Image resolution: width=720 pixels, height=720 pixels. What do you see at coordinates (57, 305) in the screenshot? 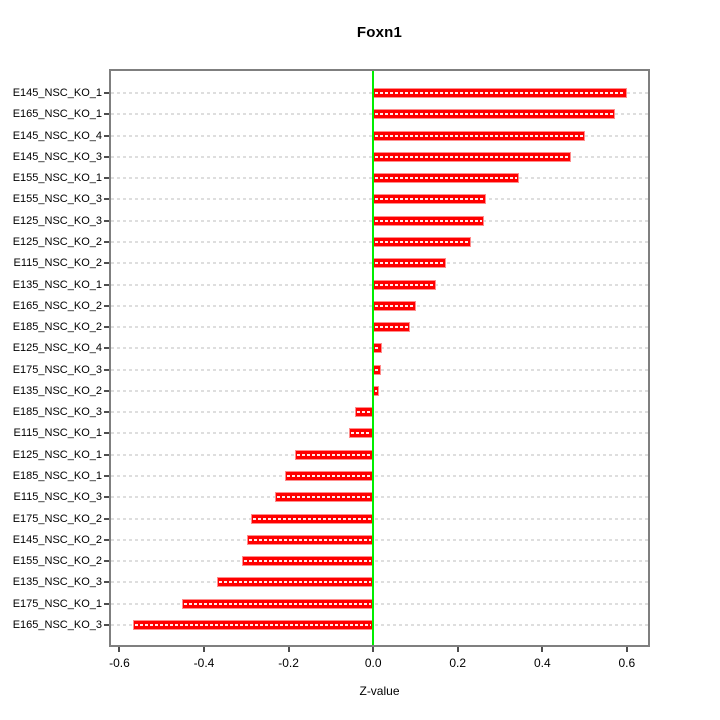
I see `y-axis-label: E165_NSC_KO_2` at bounding box center [57, 305].